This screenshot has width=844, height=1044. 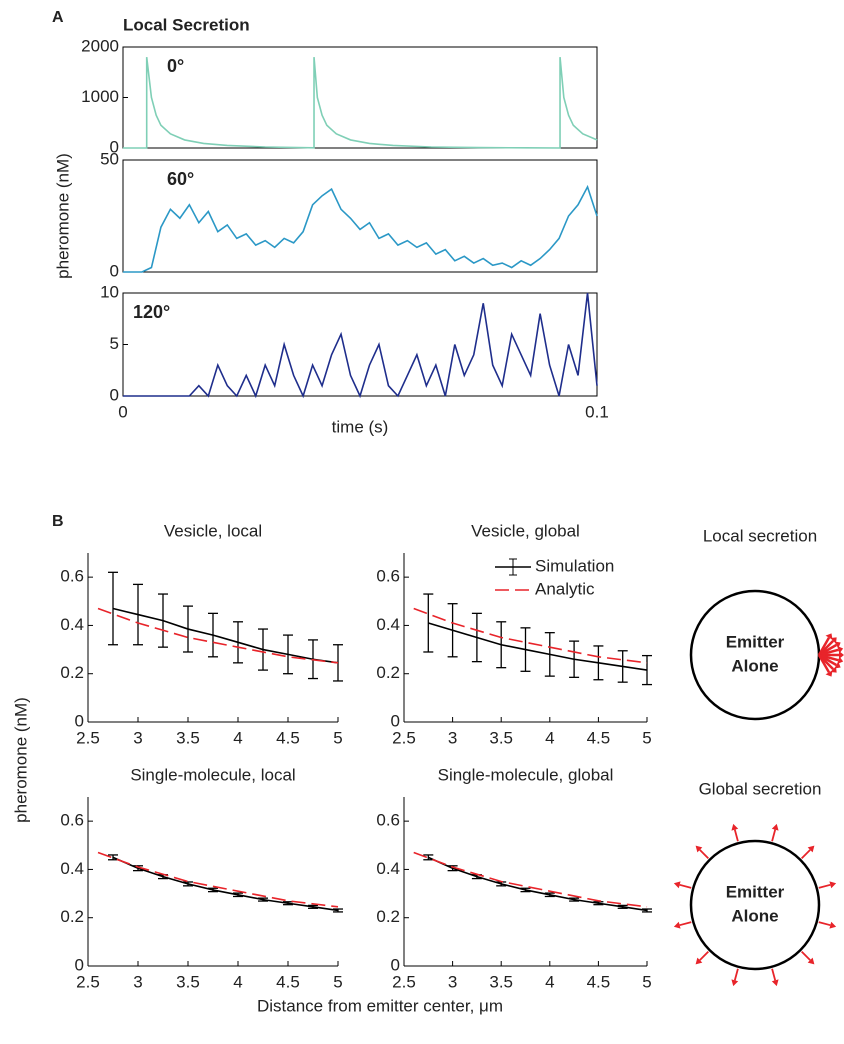 I want to click on y-tick-label: 5, so click(x=114, y=343).